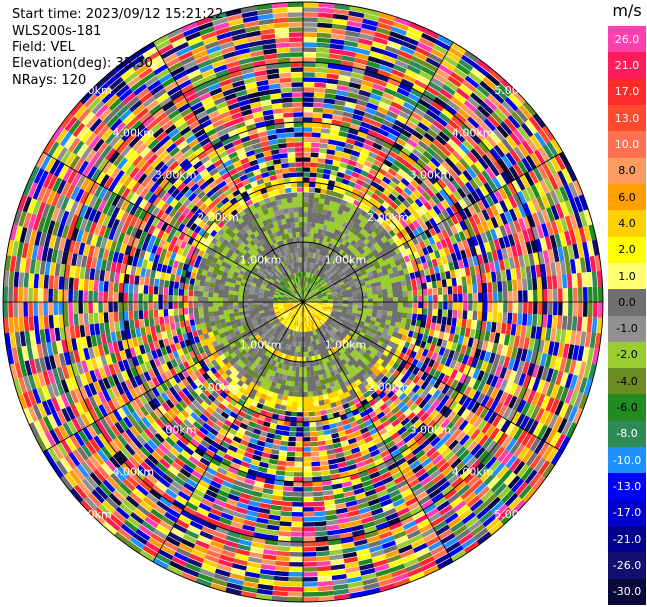 This screenshot has width=647, height=607. I want to click on colorbar-unit: m/s, so click(627, 10).